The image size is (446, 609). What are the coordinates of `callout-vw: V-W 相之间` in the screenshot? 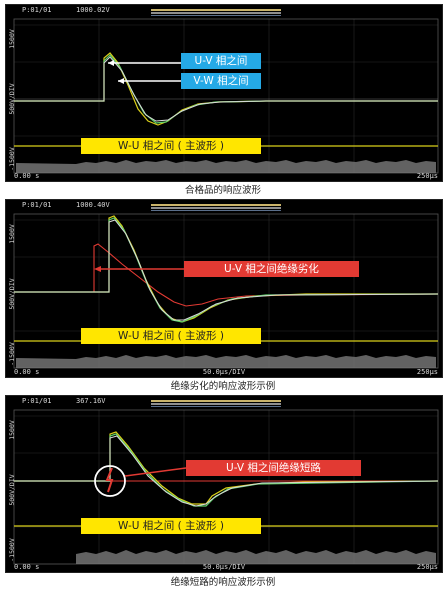 It's located at (221, 81).